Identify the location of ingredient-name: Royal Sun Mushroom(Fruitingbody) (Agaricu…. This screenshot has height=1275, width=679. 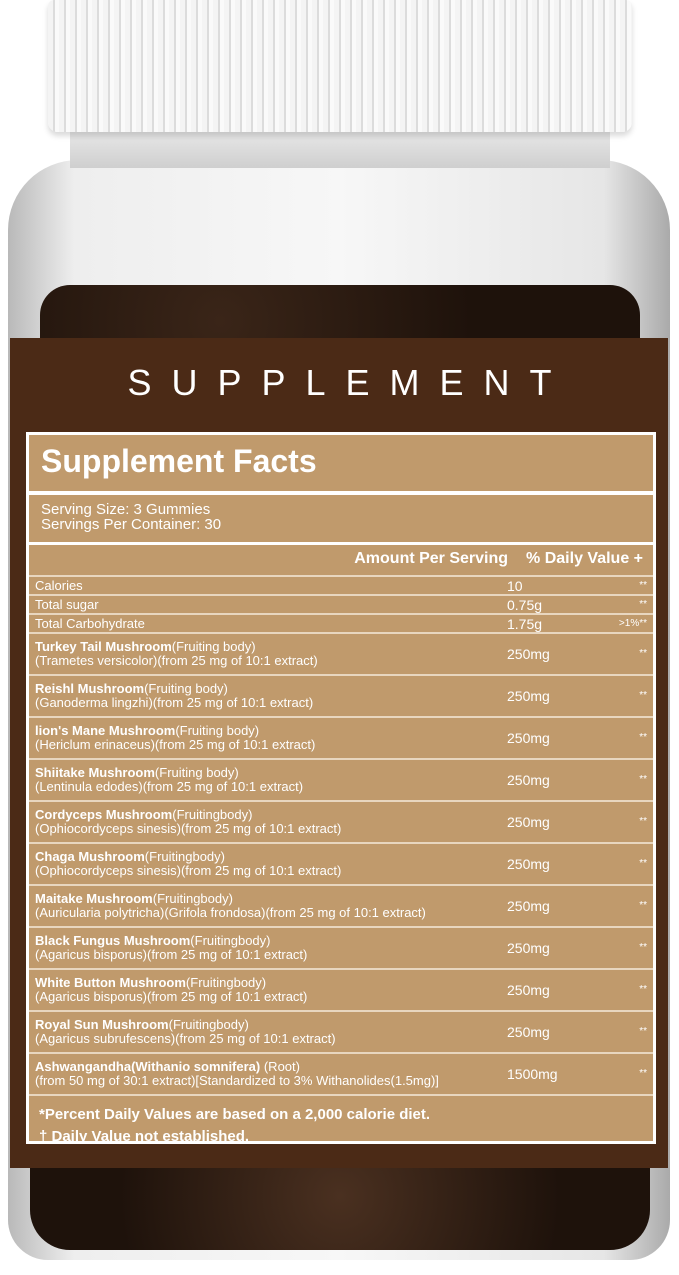
(271, 1032).